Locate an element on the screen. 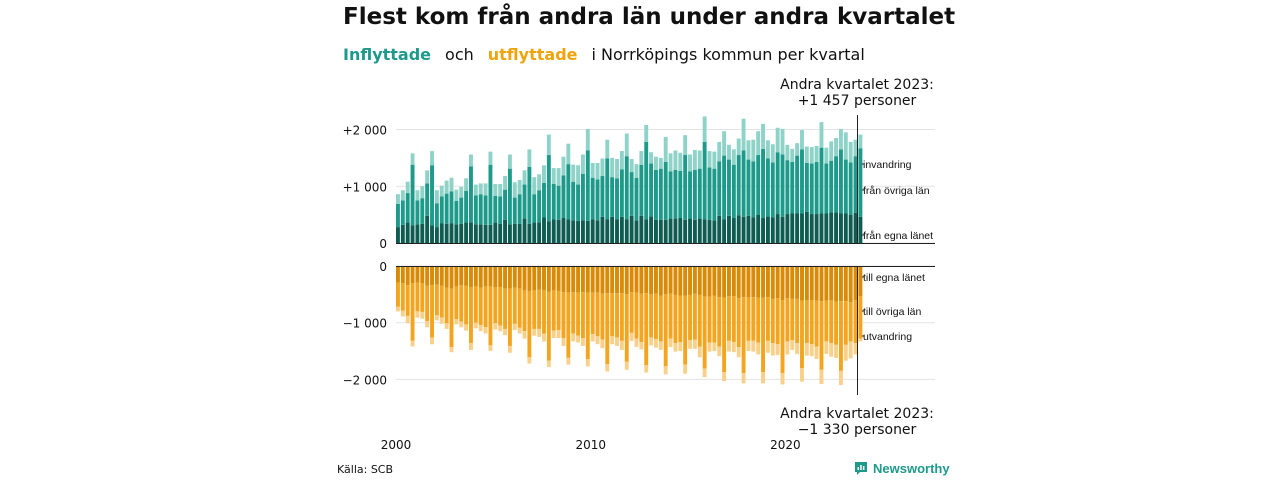 This screenshot has height=480, width=1280. subtitle-inflyttade: Inflyttade is located at coordinates (387, 54).